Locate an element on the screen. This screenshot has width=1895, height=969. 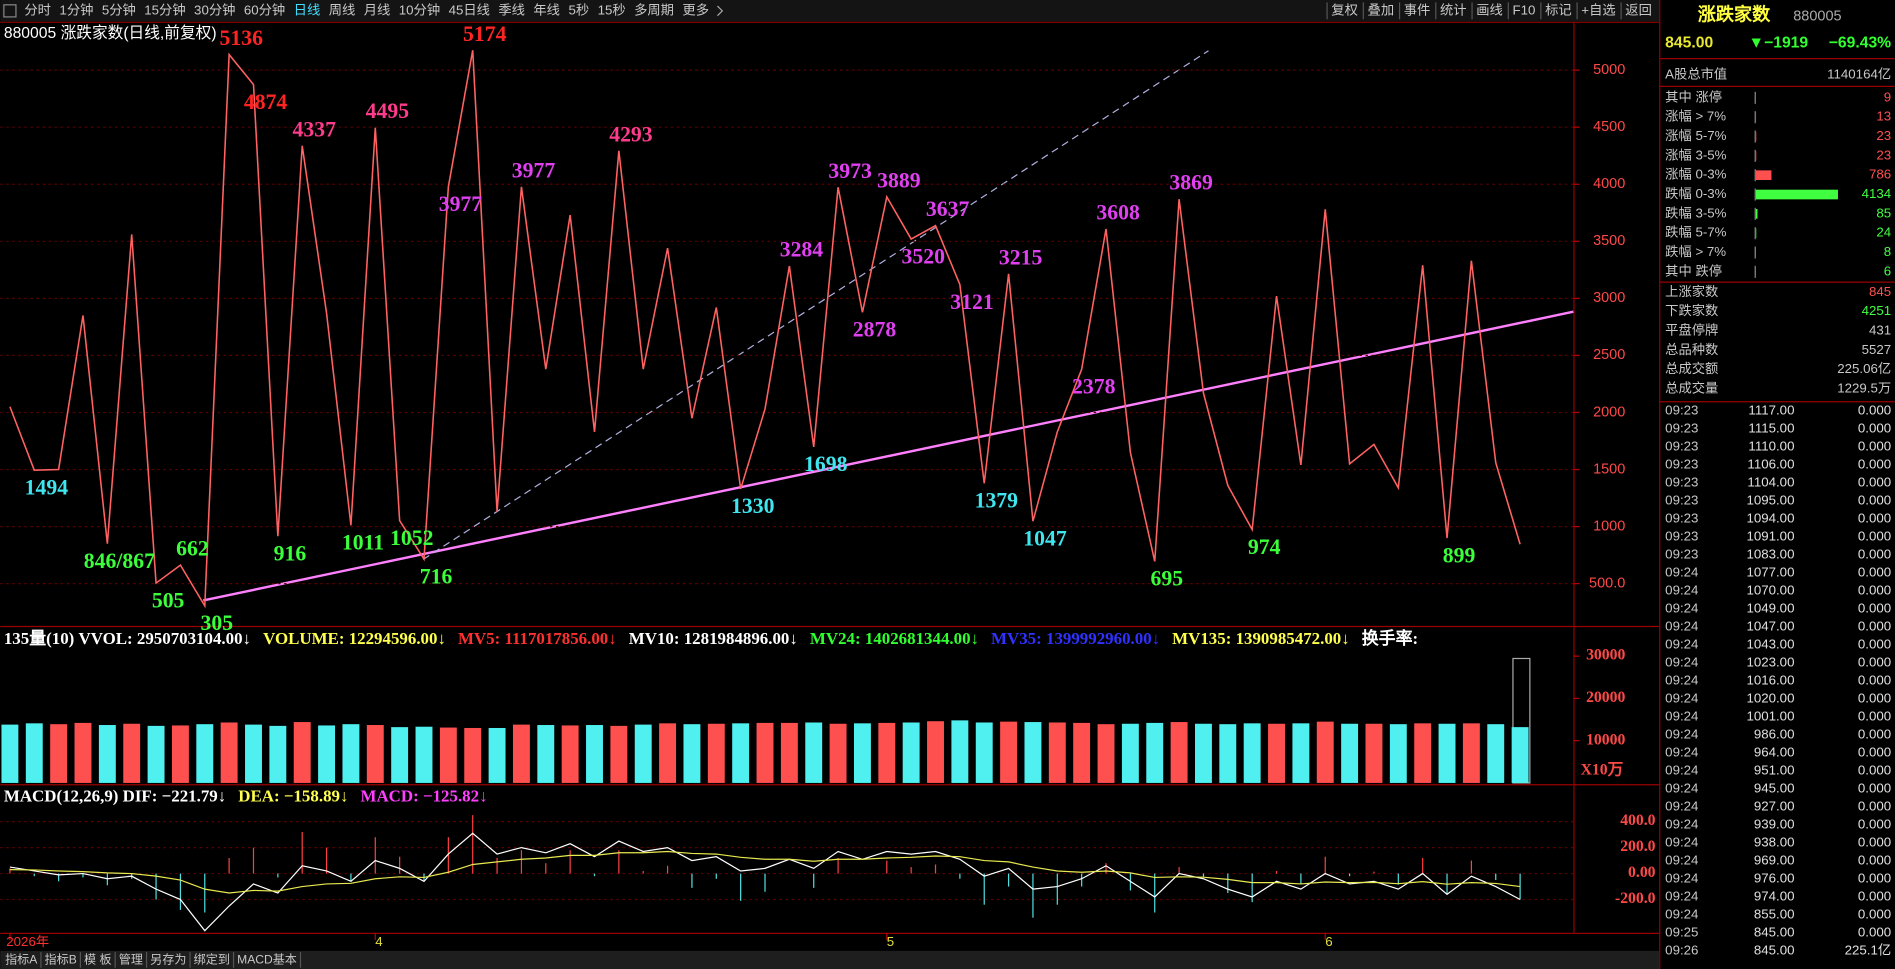
toolbar-item: 10分钟 is located at coordinates (419, 9).